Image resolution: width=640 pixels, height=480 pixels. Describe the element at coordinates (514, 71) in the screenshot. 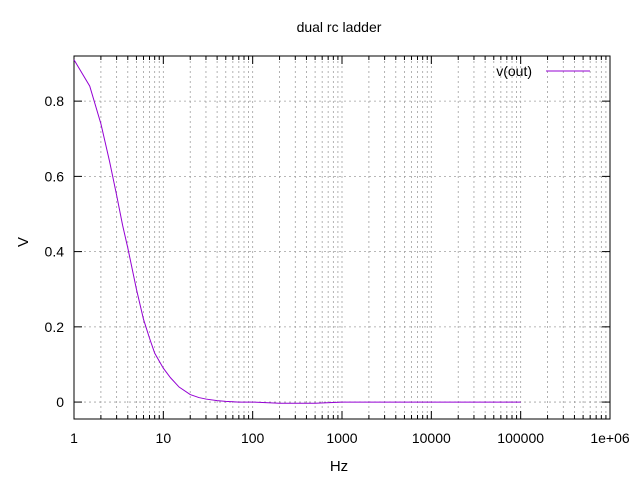

I see `legend-label: v(out)` at that location.